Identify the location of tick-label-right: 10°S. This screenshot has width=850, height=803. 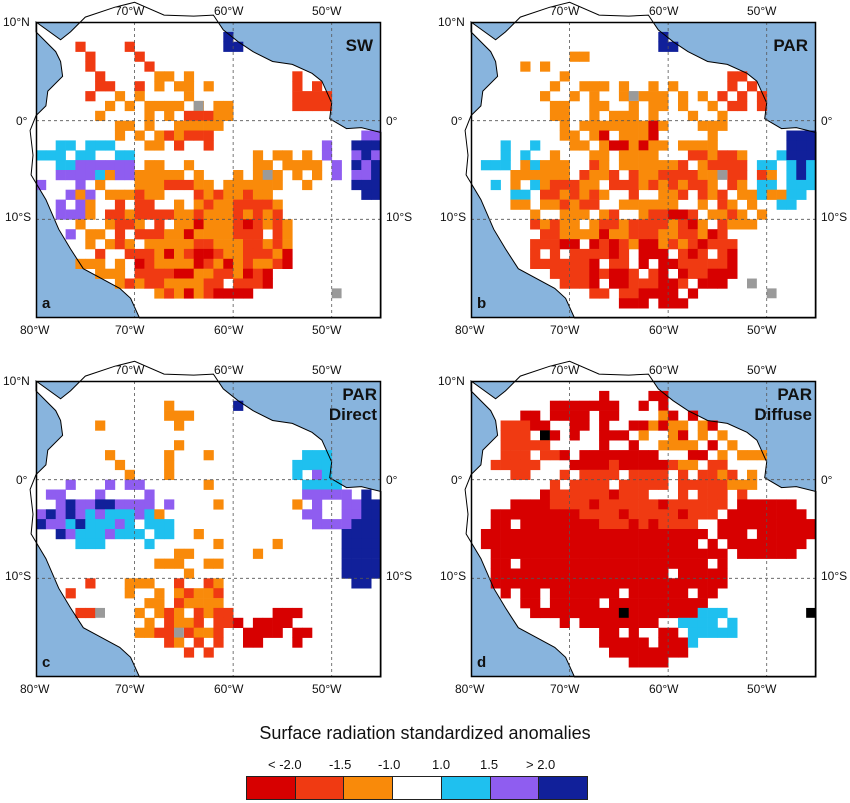
(834, 217).